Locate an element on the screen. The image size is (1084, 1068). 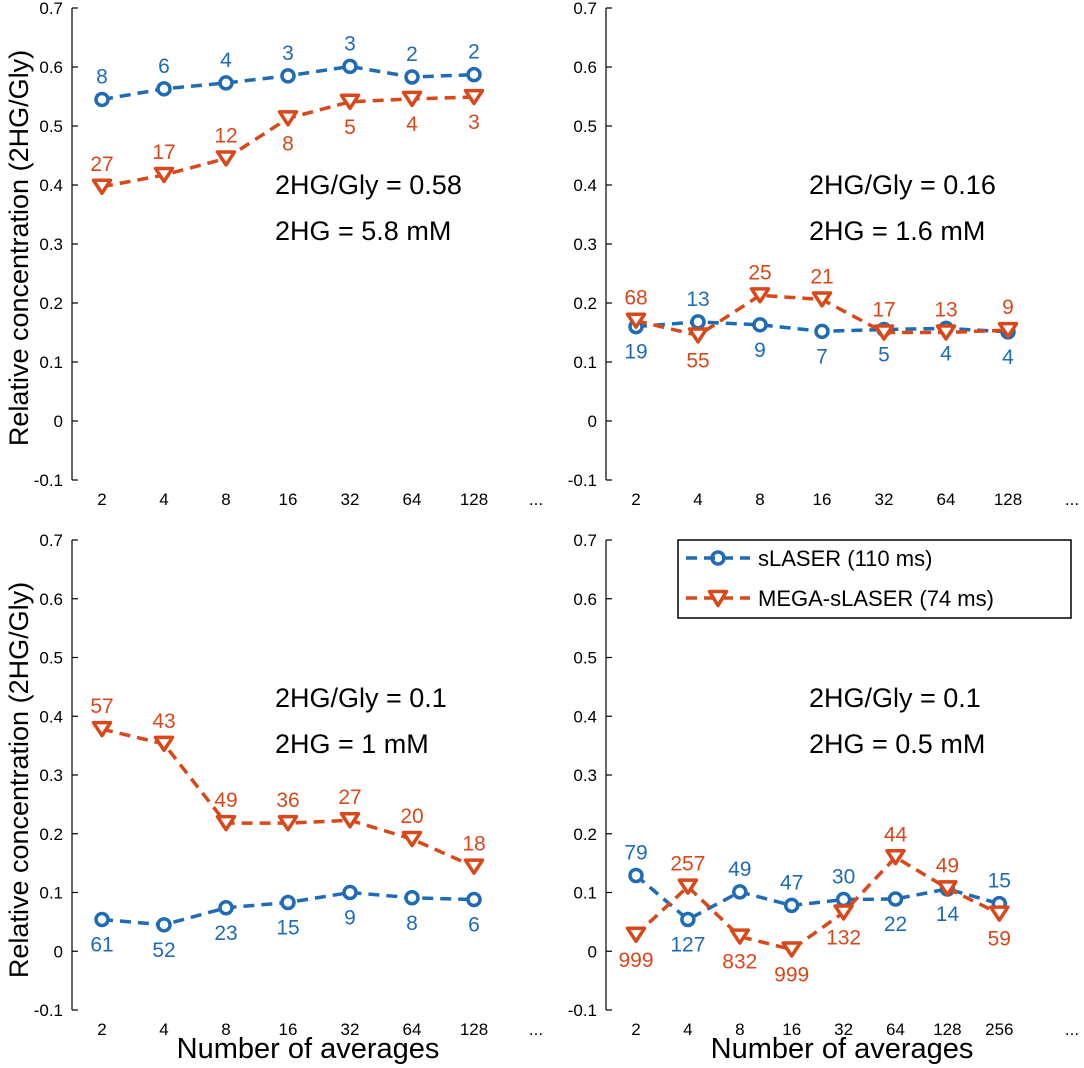
y-tick-label: 0.3 is located at coordinates (585, 244).